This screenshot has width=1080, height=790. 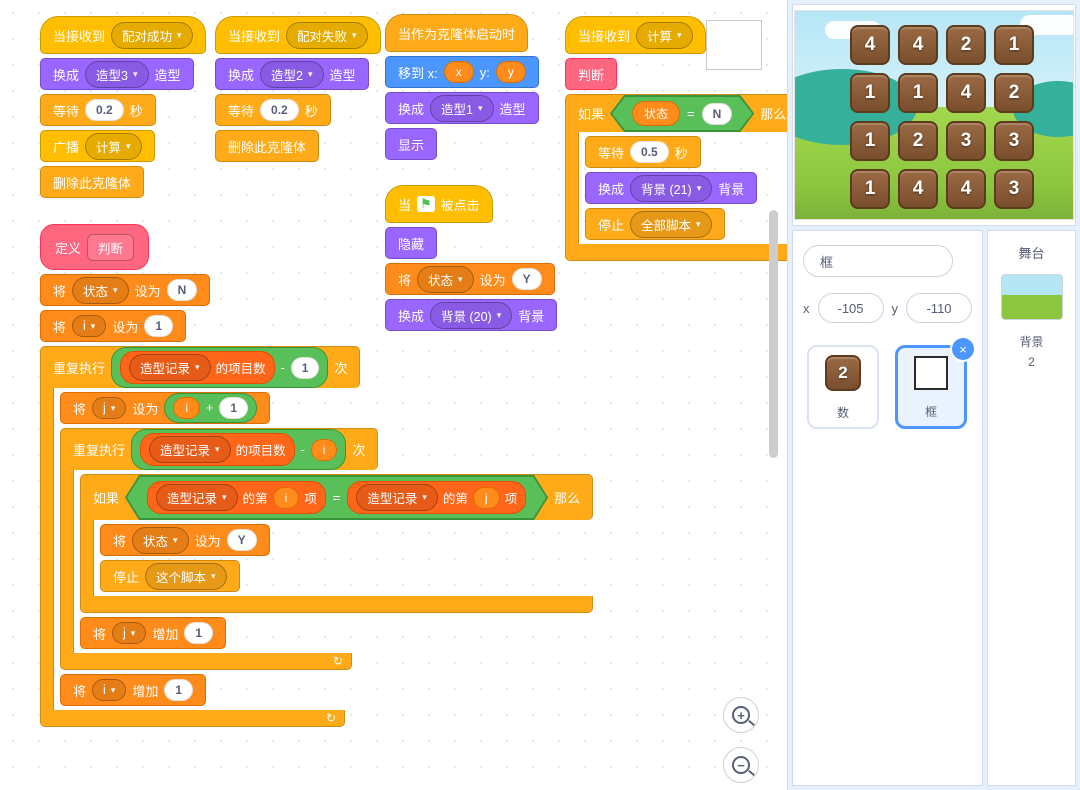 I want to click on switch-backdrop-block: 换成 背景 (20) ▾ 背景, so click(x=471, y=315).